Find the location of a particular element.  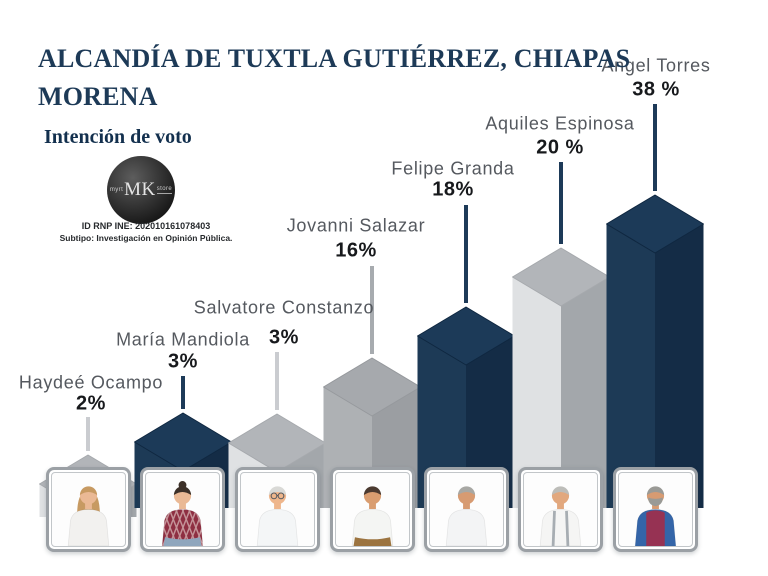

logo-text-main: MK is located at coordinates (140, 189).